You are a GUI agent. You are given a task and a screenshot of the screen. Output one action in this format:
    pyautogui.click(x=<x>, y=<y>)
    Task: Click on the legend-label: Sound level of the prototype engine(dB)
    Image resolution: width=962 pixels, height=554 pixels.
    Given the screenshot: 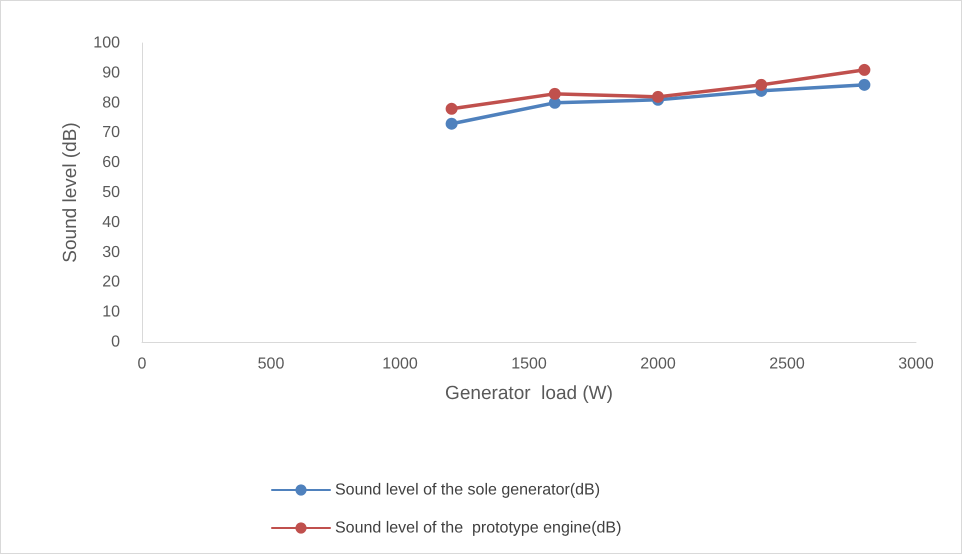 What is the action you would take?
    pyautogui.click(x=478, y=528)
    